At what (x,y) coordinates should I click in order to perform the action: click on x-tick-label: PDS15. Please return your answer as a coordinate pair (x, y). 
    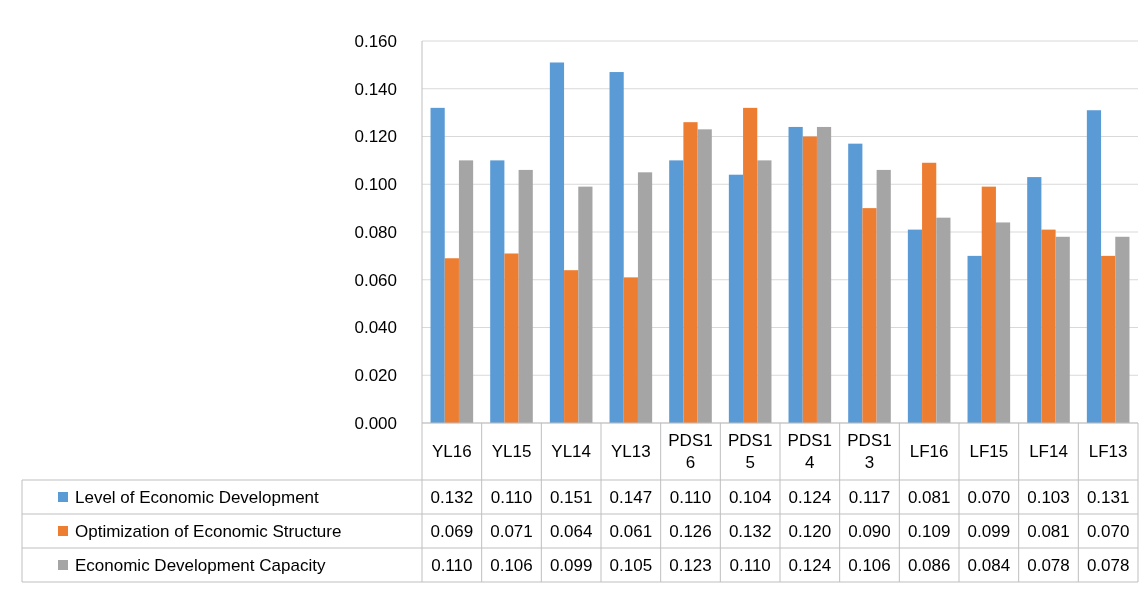
    Looking at the image, I should click on (750, 452).